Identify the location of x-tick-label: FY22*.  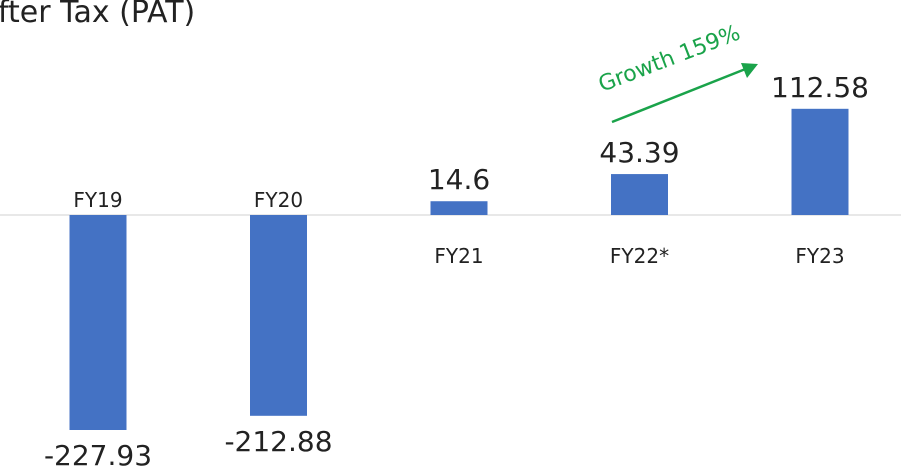
(639, 256).